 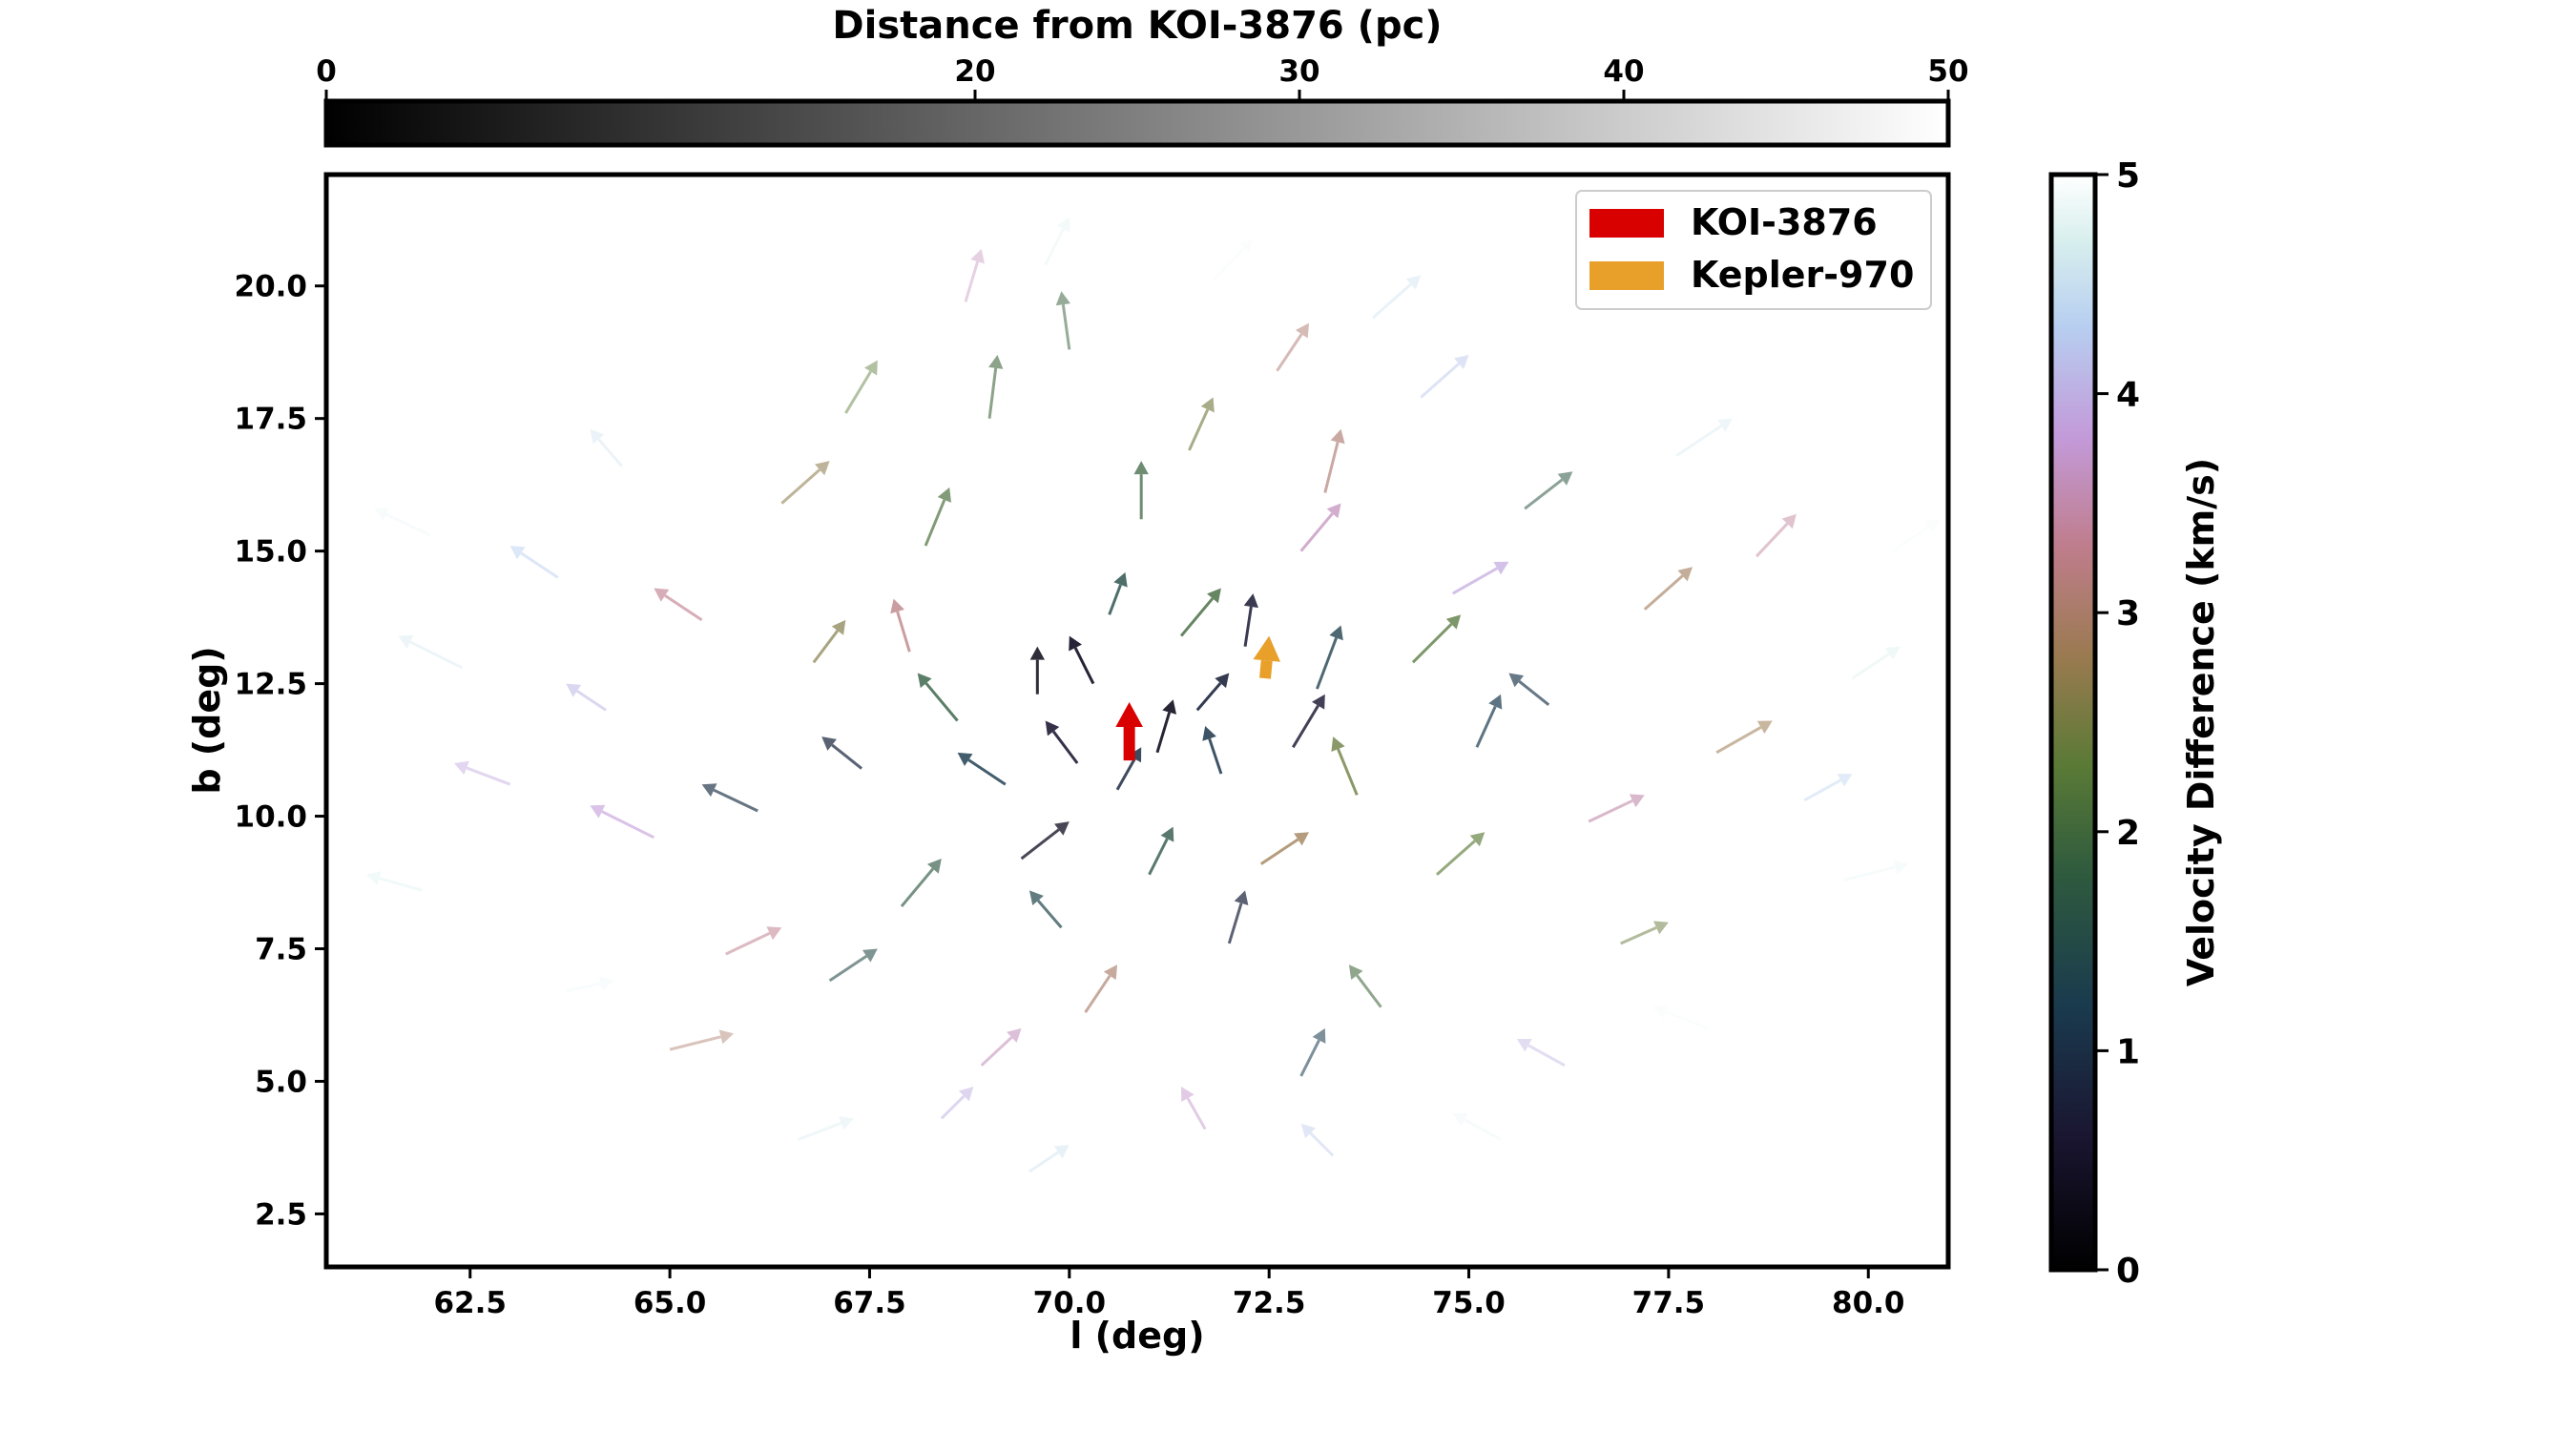 I want to click on legend-frame, so click(x=1753, y=250).